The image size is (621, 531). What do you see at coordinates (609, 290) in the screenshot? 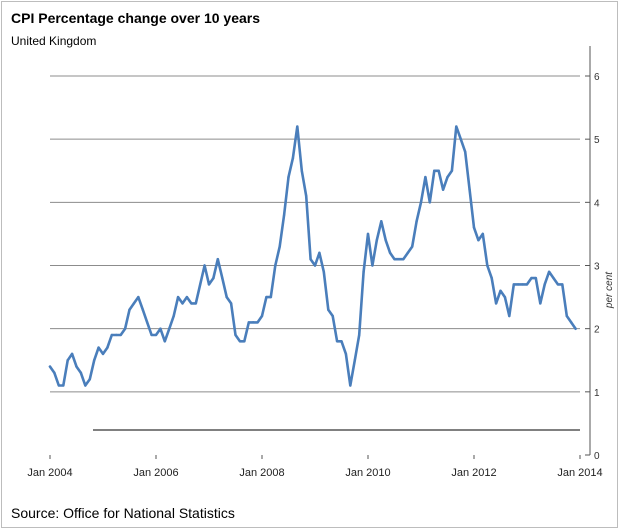
I see `y-axis-title: per cent` at bounding box center [609, 290].